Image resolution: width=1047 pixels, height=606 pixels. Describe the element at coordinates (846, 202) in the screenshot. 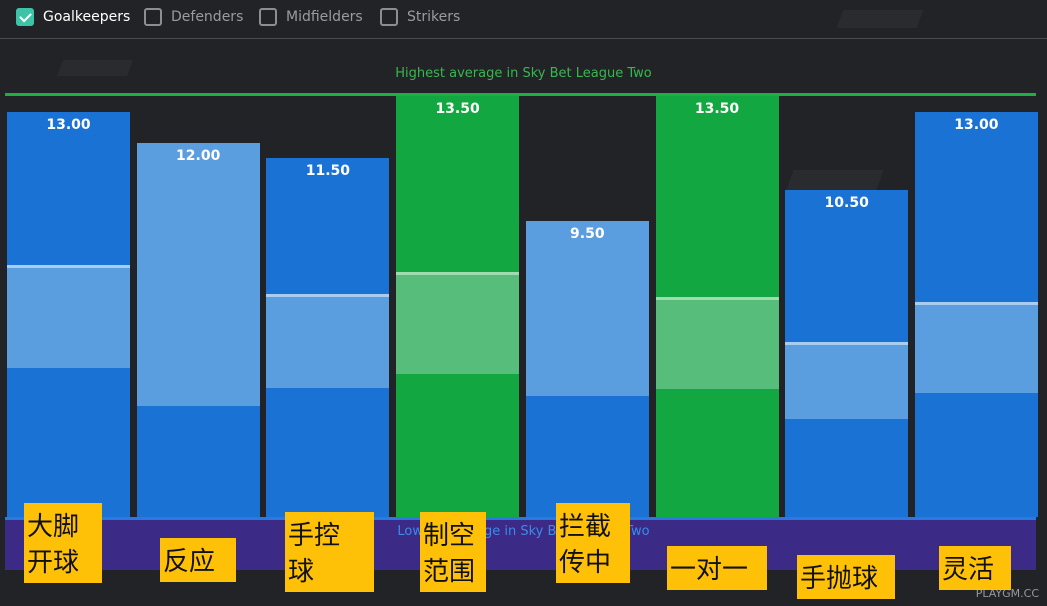

I see `bar-value-label: 10.50` at that location.